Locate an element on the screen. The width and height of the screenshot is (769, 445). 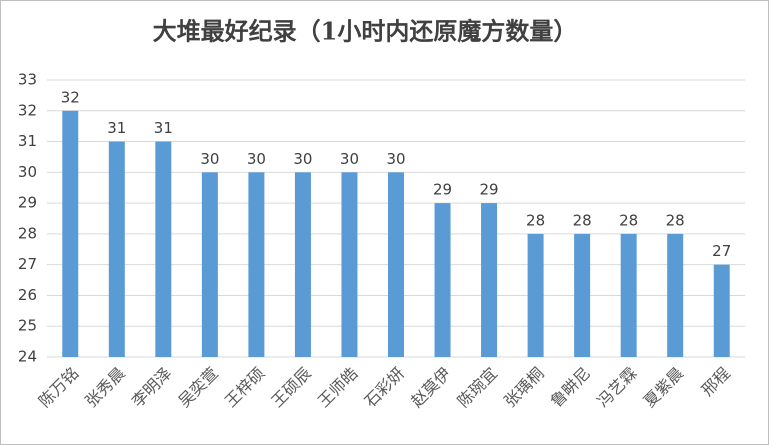
data-label: 32 is located at coordinates (70, 97).